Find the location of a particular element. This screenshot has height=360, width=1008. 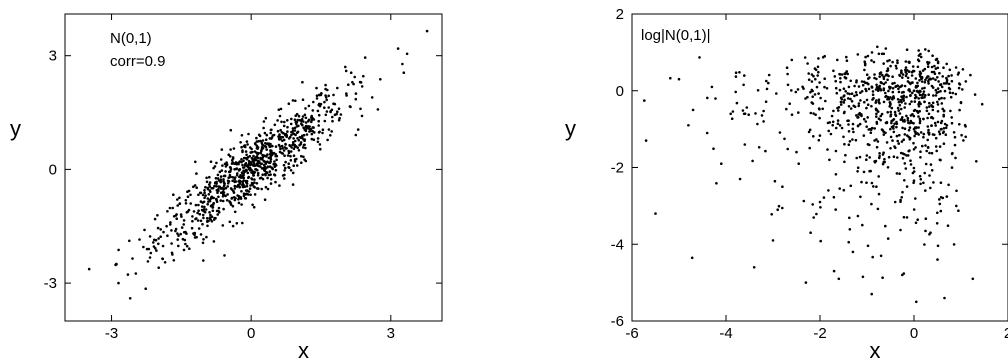

x-tick-label: 3 is located at coordinates (391, 333).